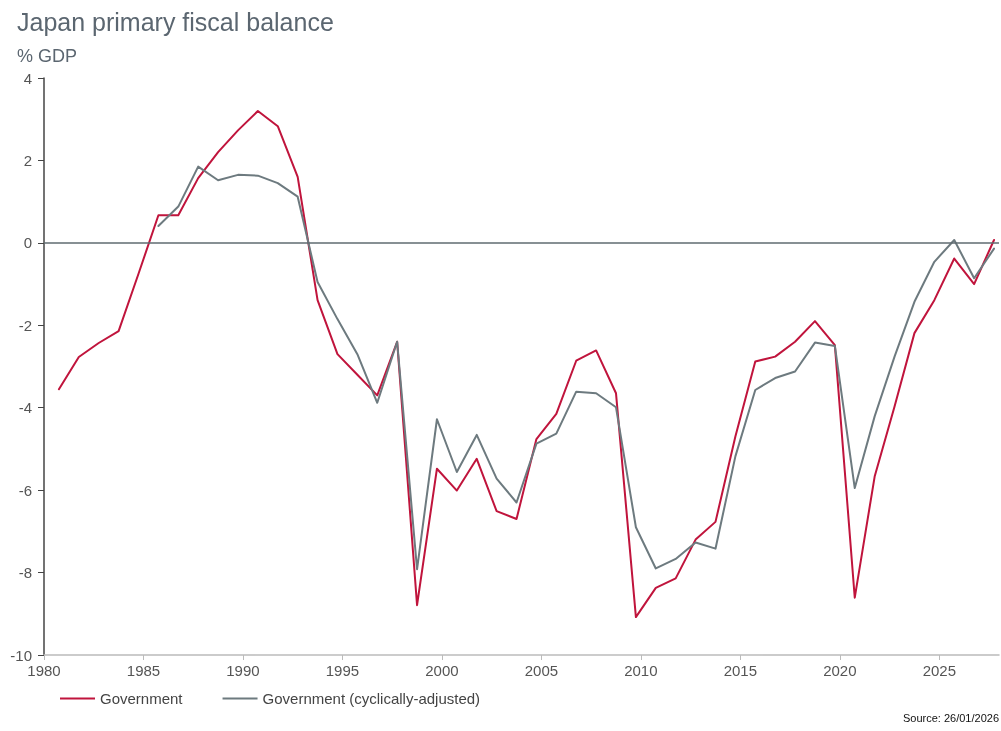 Image resolution: width=1001 pixels, height=731 pixels. What do you see at coordinates (371, 698) in the screenshot?
I see `legend-label: Government (cyclically-adjusted)` at bounding box center [371, 698].